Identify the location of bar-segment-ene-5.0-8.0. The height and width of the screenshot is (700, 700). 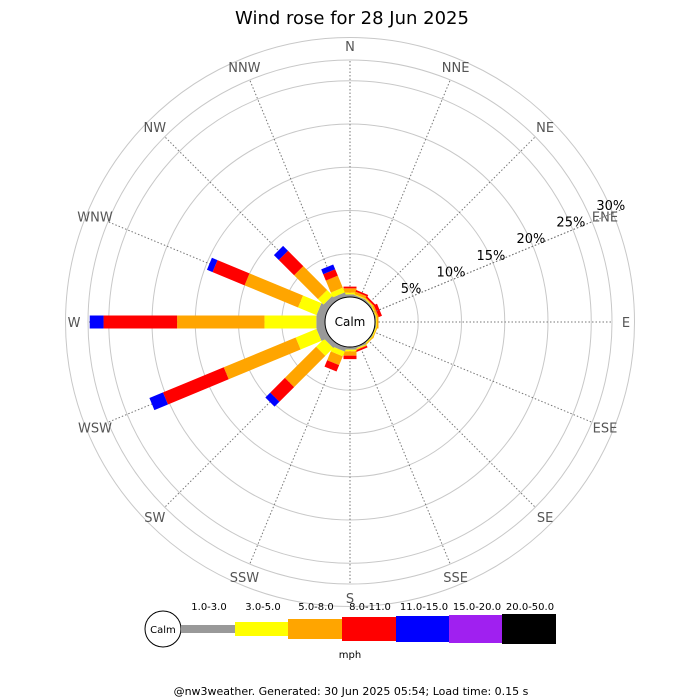
(375, 311).